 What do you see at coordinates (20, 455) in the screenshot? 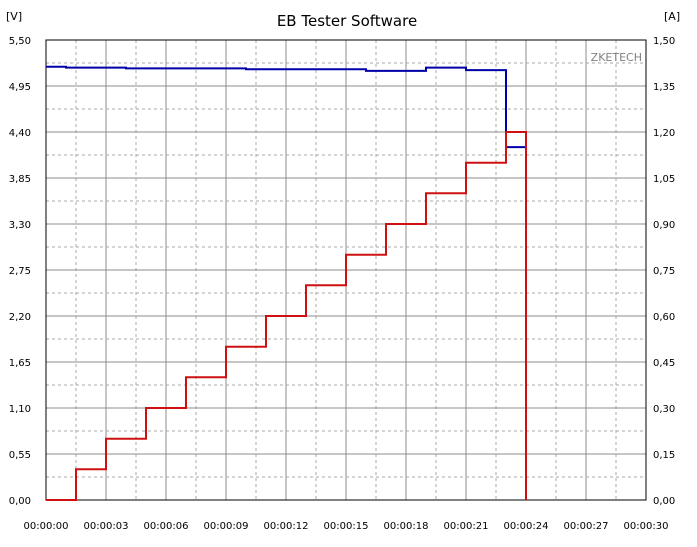
I see `y-left-tick-label: 0,55` at bounding box center [20, 455].